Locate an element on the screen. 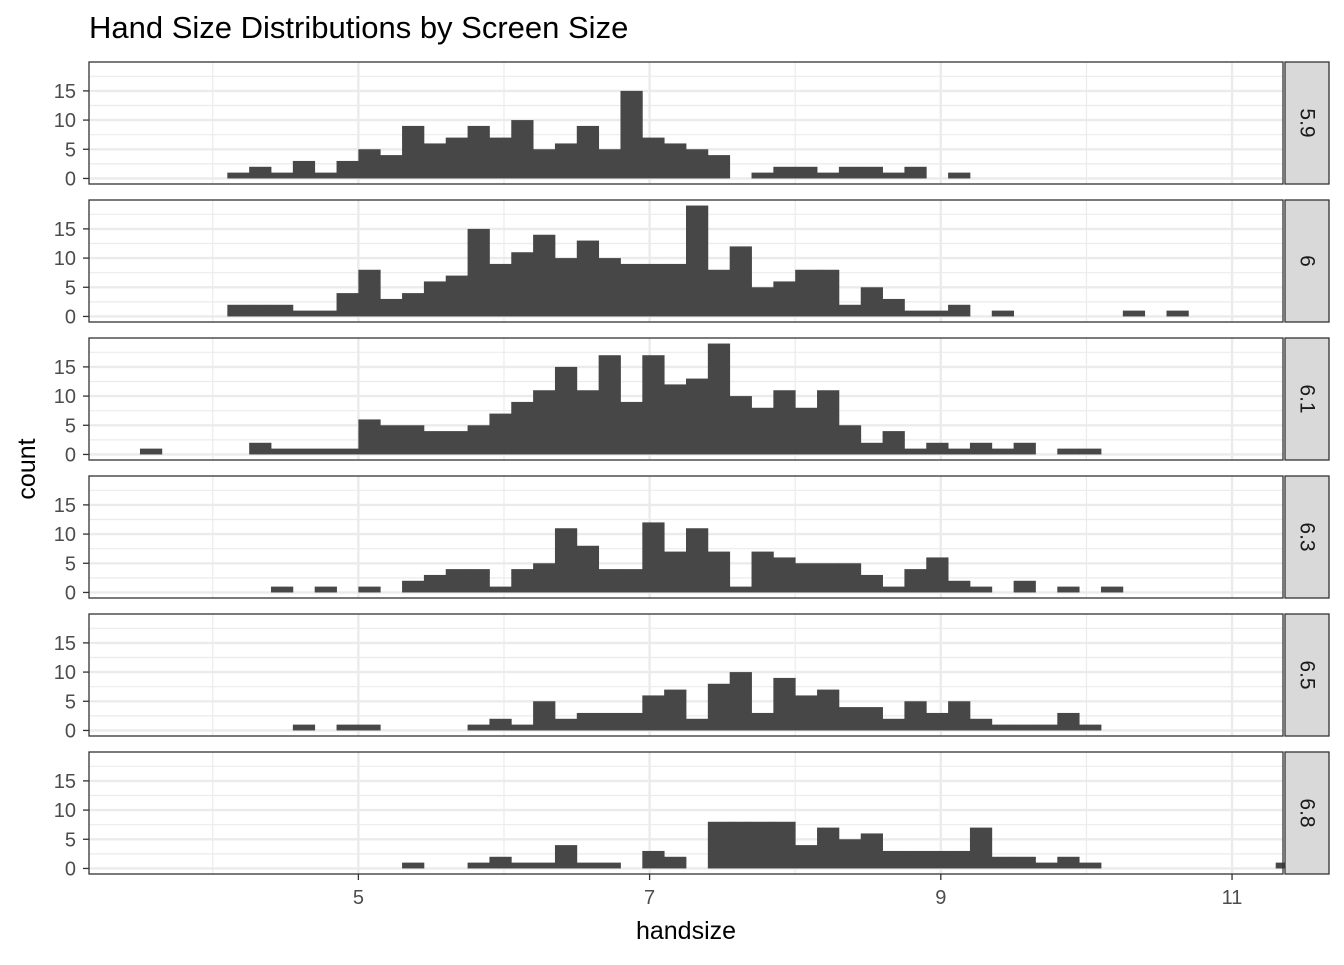 This screenshot has width=1344, height=965. facet-panel-6.3: 0 5 10 15 6.3 is located at coordinates (692, 539).